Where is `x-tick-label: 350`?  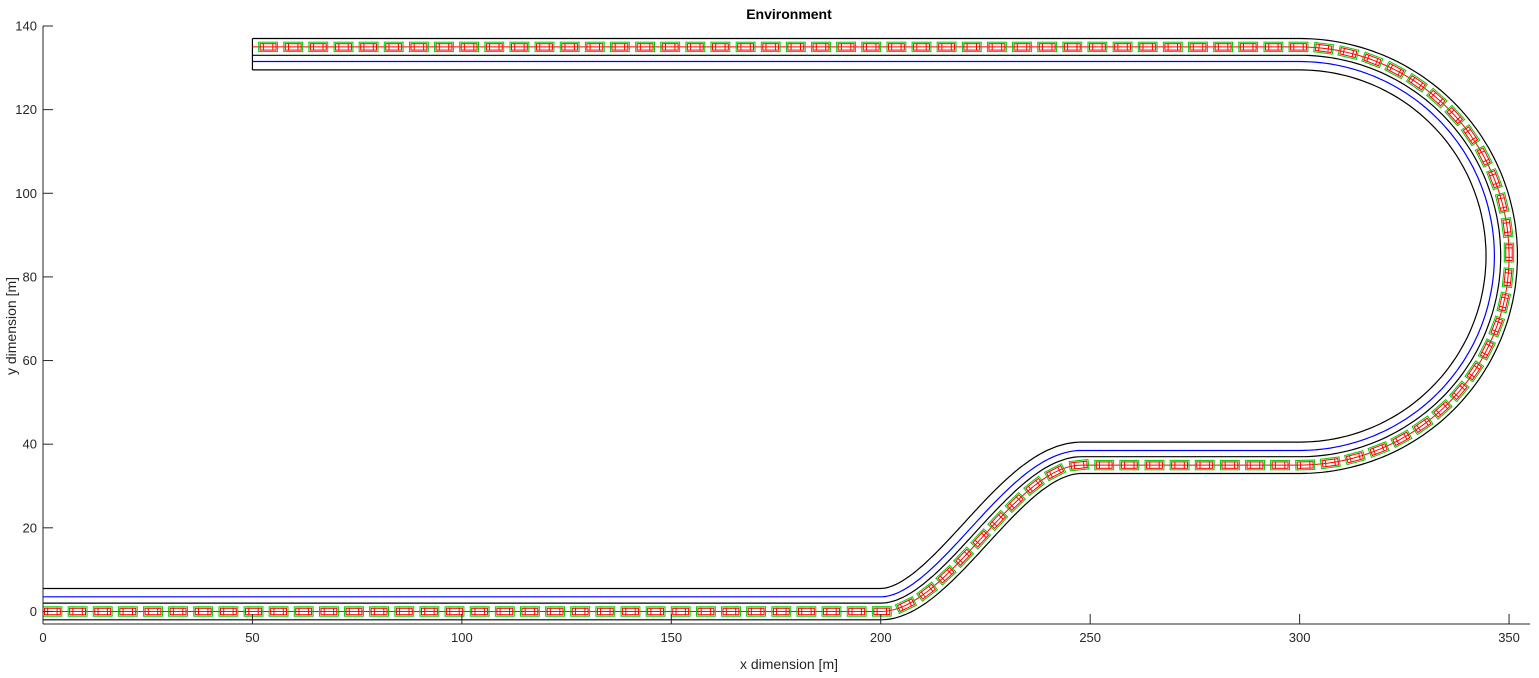
x-tick-label: 350 is located at coordinates (1509, 637).